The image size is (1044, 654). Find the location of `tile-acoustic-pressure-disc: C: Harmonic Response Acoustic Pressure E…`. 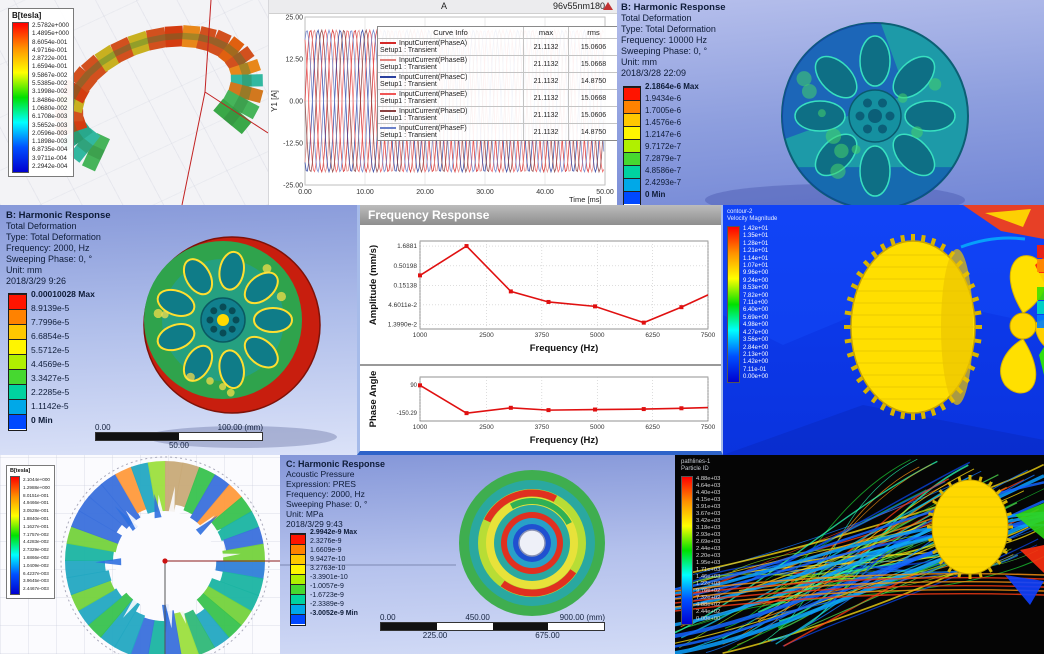

tile-acoustic-pressure-disc: C: Harmonic Response Acoustic Pressure E… is located at coordinates (477, 554).